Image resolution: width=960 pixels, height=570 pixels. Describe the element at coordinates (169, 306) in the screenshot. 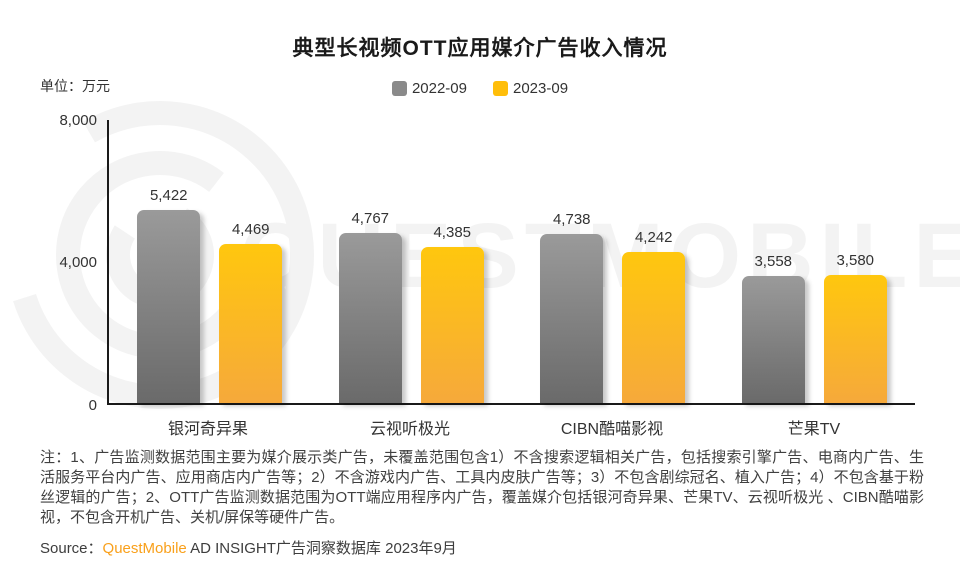

I see `bar-2022-09-银河奇异果` at that location.